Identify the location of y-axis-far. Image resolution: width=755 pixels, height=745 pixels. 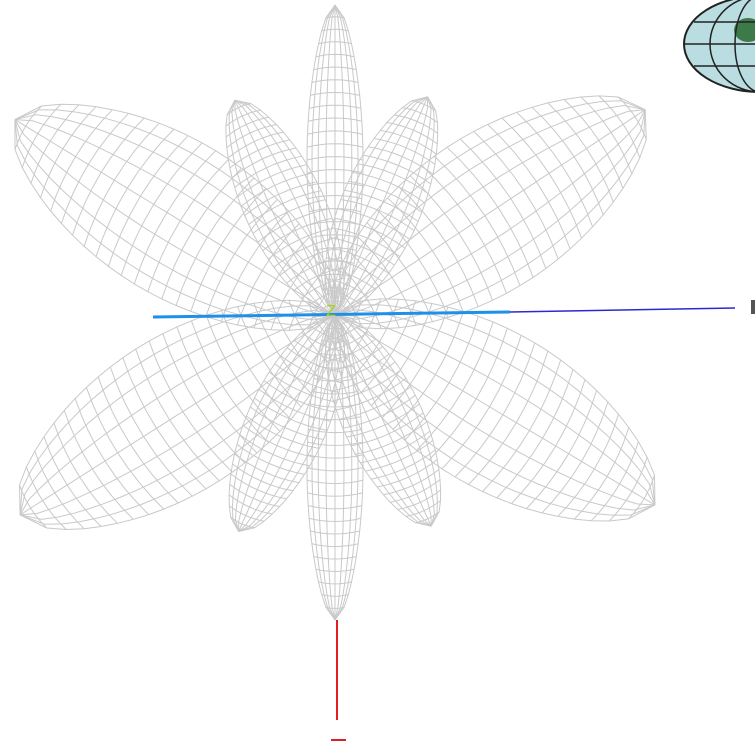
(622, 310).